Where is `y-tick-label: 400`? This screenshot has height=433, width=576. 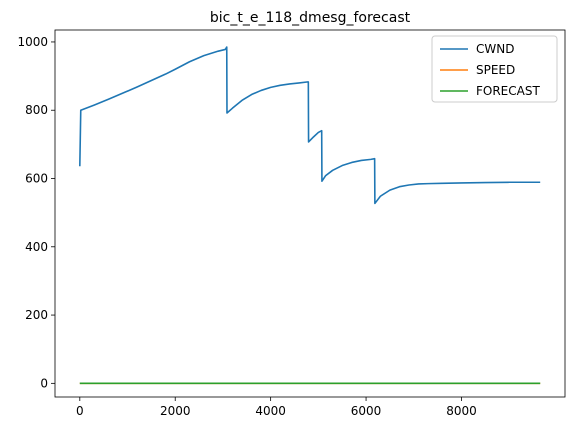 y-tick-label: 400 is located at coordinates (36, 247).